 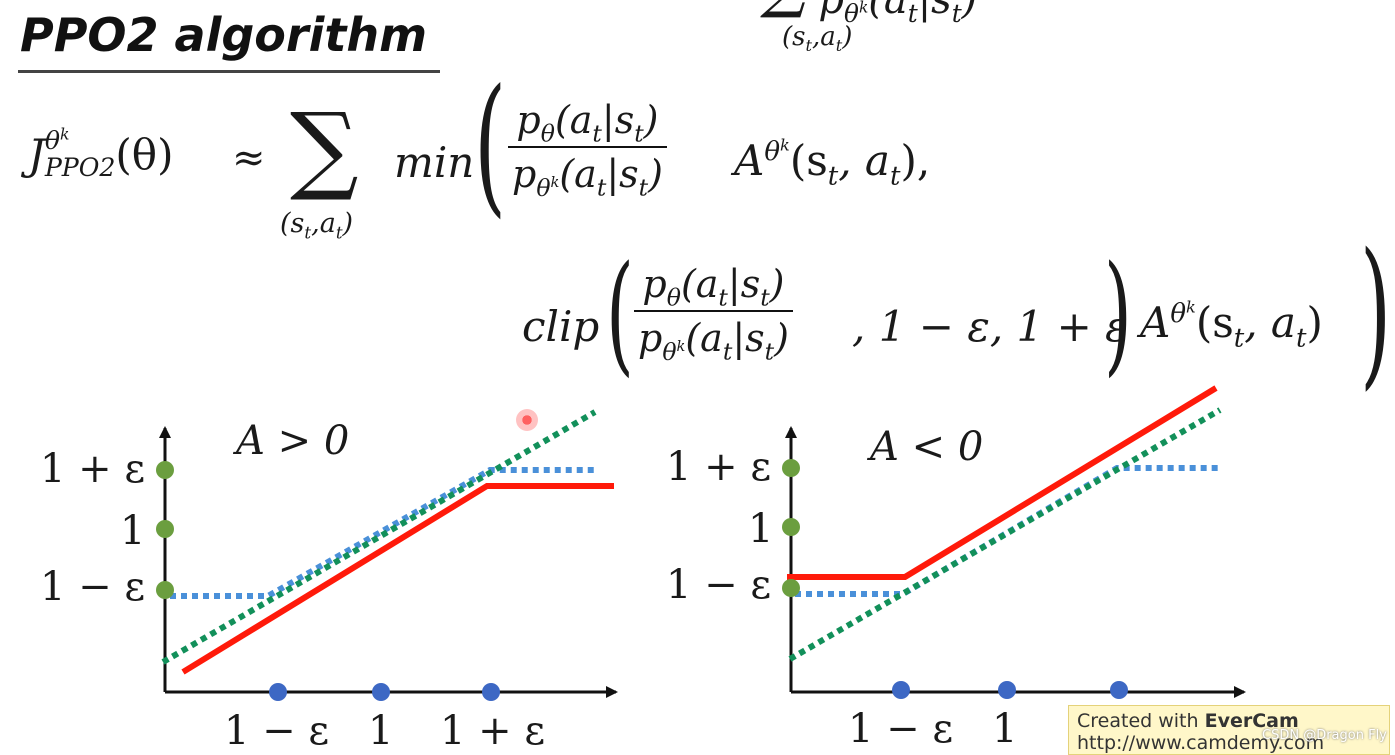 What do you see at coordinates (490, 145) in the screenshot?
I see `min-open-paren: (` at bounding box center [490, 145].